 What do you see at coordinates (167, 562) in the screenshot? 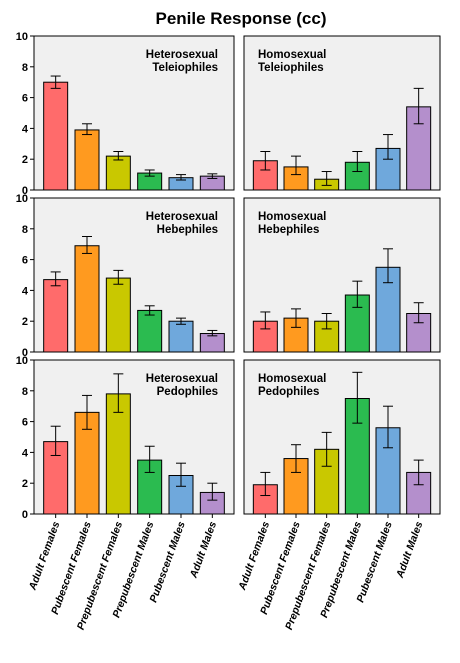
I see `x-tick-label: Pubescent Males` at bounding box center [167, 562].